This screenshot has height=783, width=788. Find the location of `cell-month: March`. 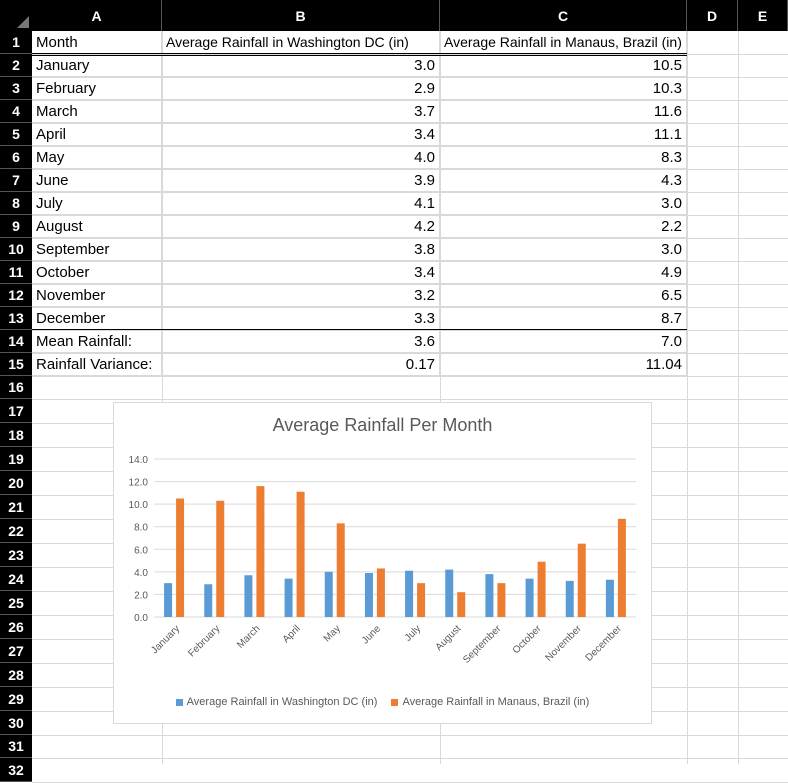

cell-month: March is located at coordinates (97, 111).